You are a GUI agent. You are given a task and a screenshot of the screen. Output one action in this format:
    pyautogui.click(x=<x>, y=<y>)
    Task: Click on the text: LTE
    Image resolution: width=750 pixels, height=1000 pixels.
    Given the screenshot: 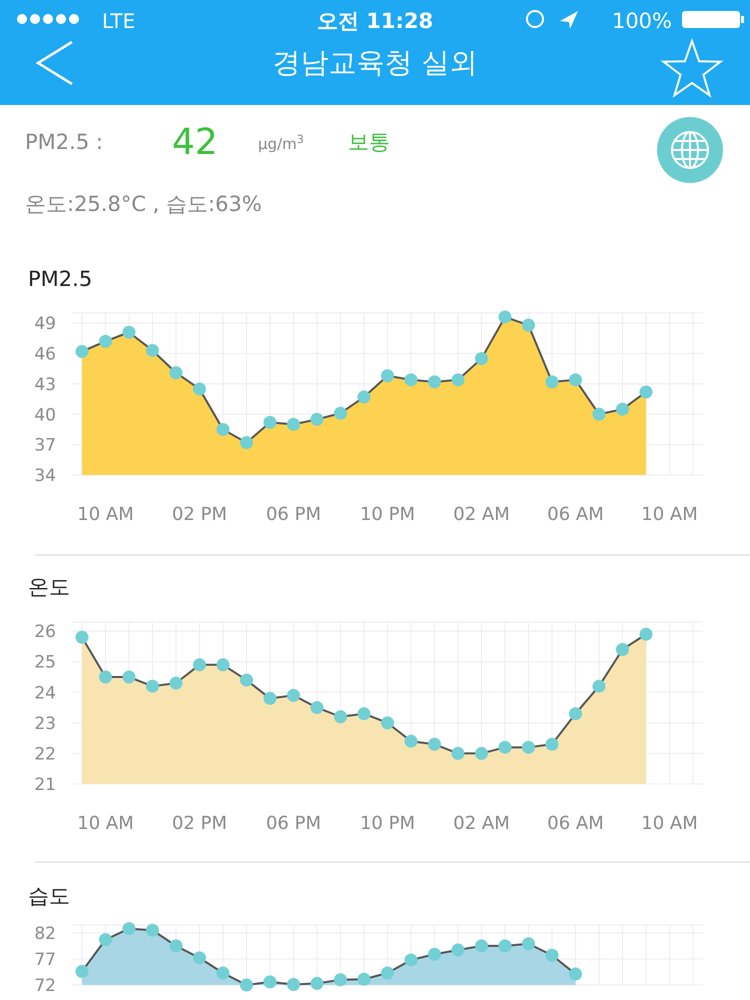 What is the action you would take?
    pyautogui.click(x=119, y=21)
    